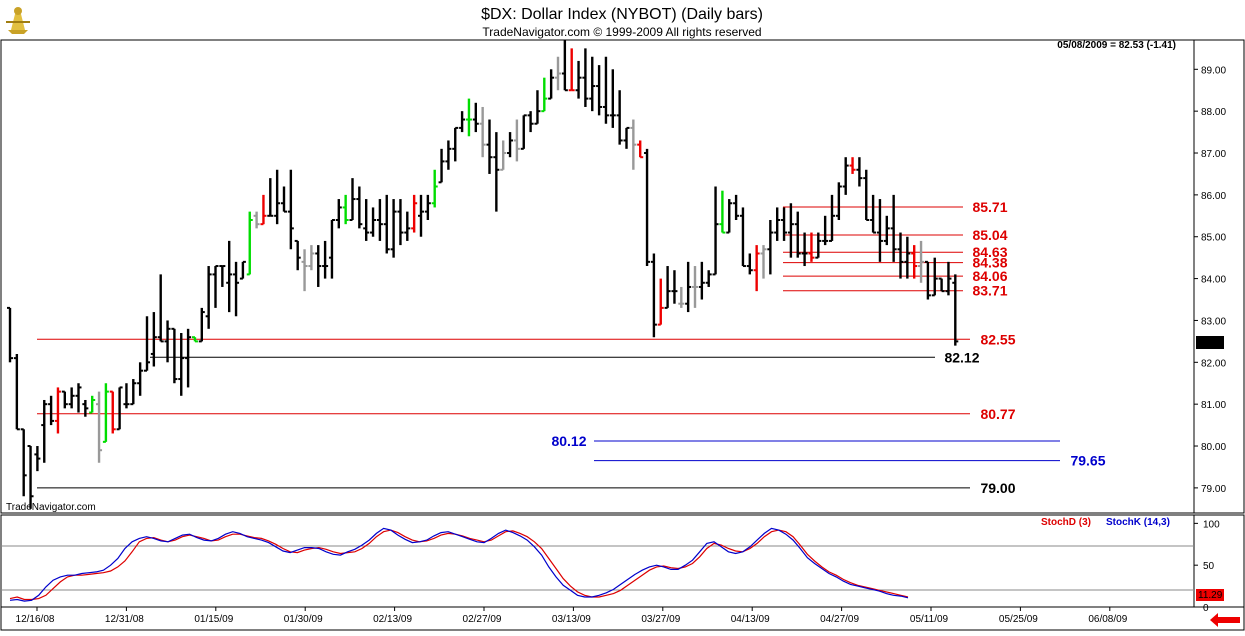 The image size is (1245, 636). What do you see at coordinates (1210, 343) in the screenshot?
I see `last-price-tag-label: 82.53` at bounding box center [1210, 343].